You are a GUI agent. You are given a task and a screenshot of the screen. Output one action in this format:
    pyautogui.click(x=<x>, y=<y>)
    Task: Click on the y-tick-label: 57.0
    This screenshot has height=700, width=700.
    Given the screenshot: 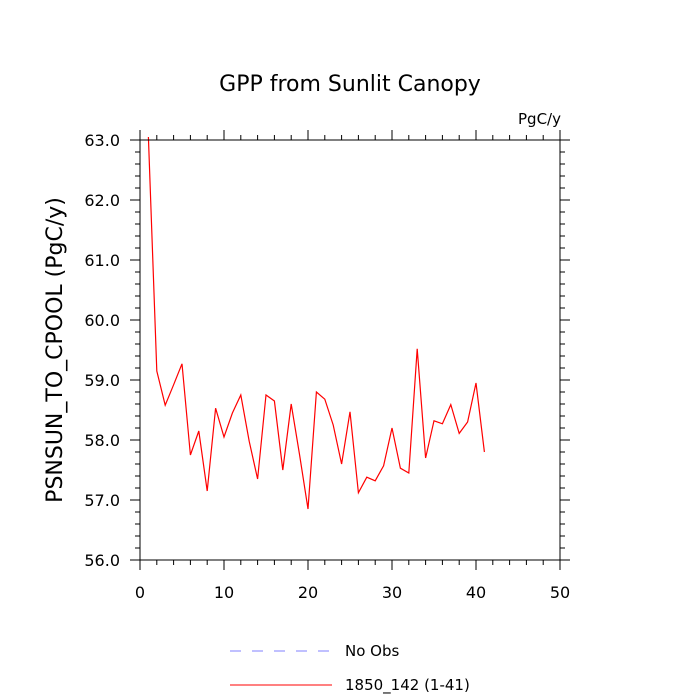 What is the action you would take?
    pyautogui.click(x=102, y=500)
    